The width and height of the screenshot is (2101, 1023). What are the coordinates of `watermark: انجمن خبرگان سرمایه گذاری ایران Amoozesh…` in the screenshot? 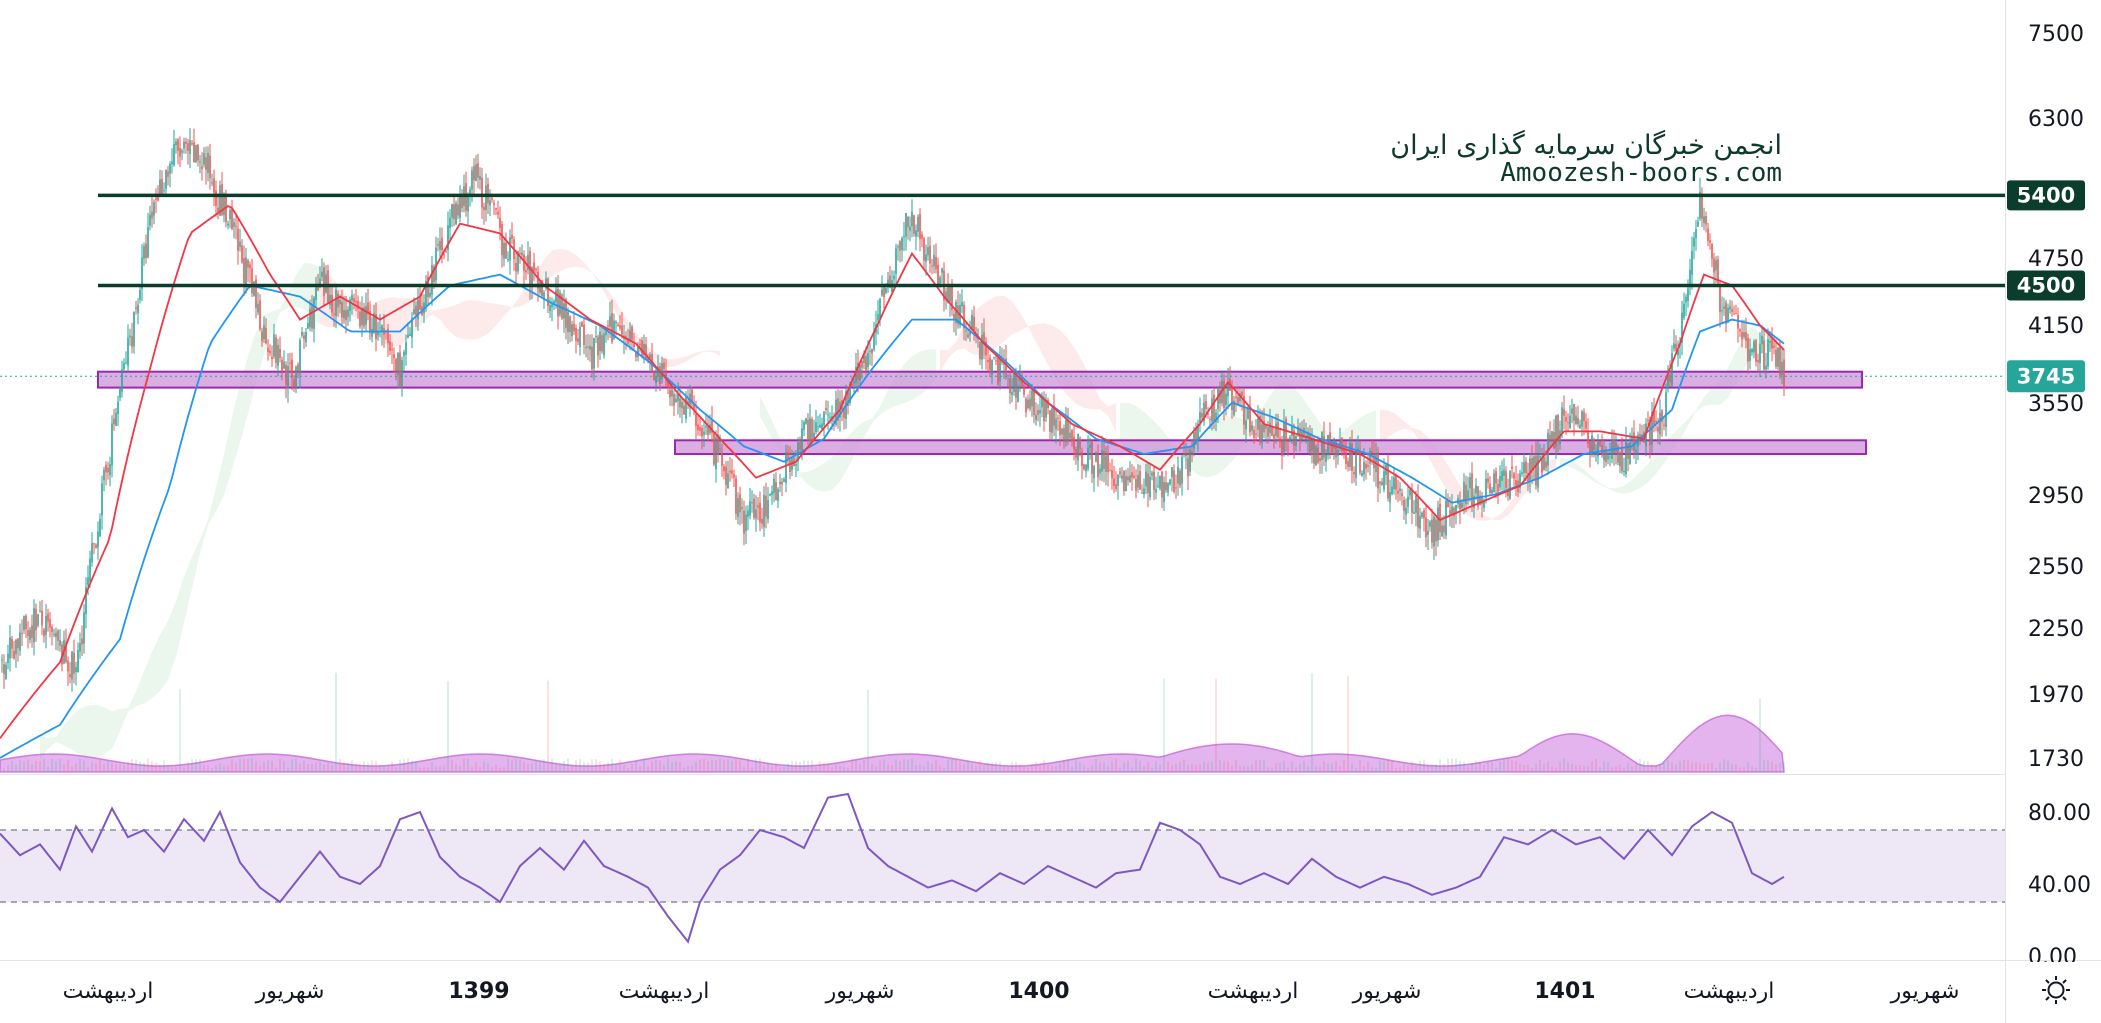 It's located at (1586, 158).